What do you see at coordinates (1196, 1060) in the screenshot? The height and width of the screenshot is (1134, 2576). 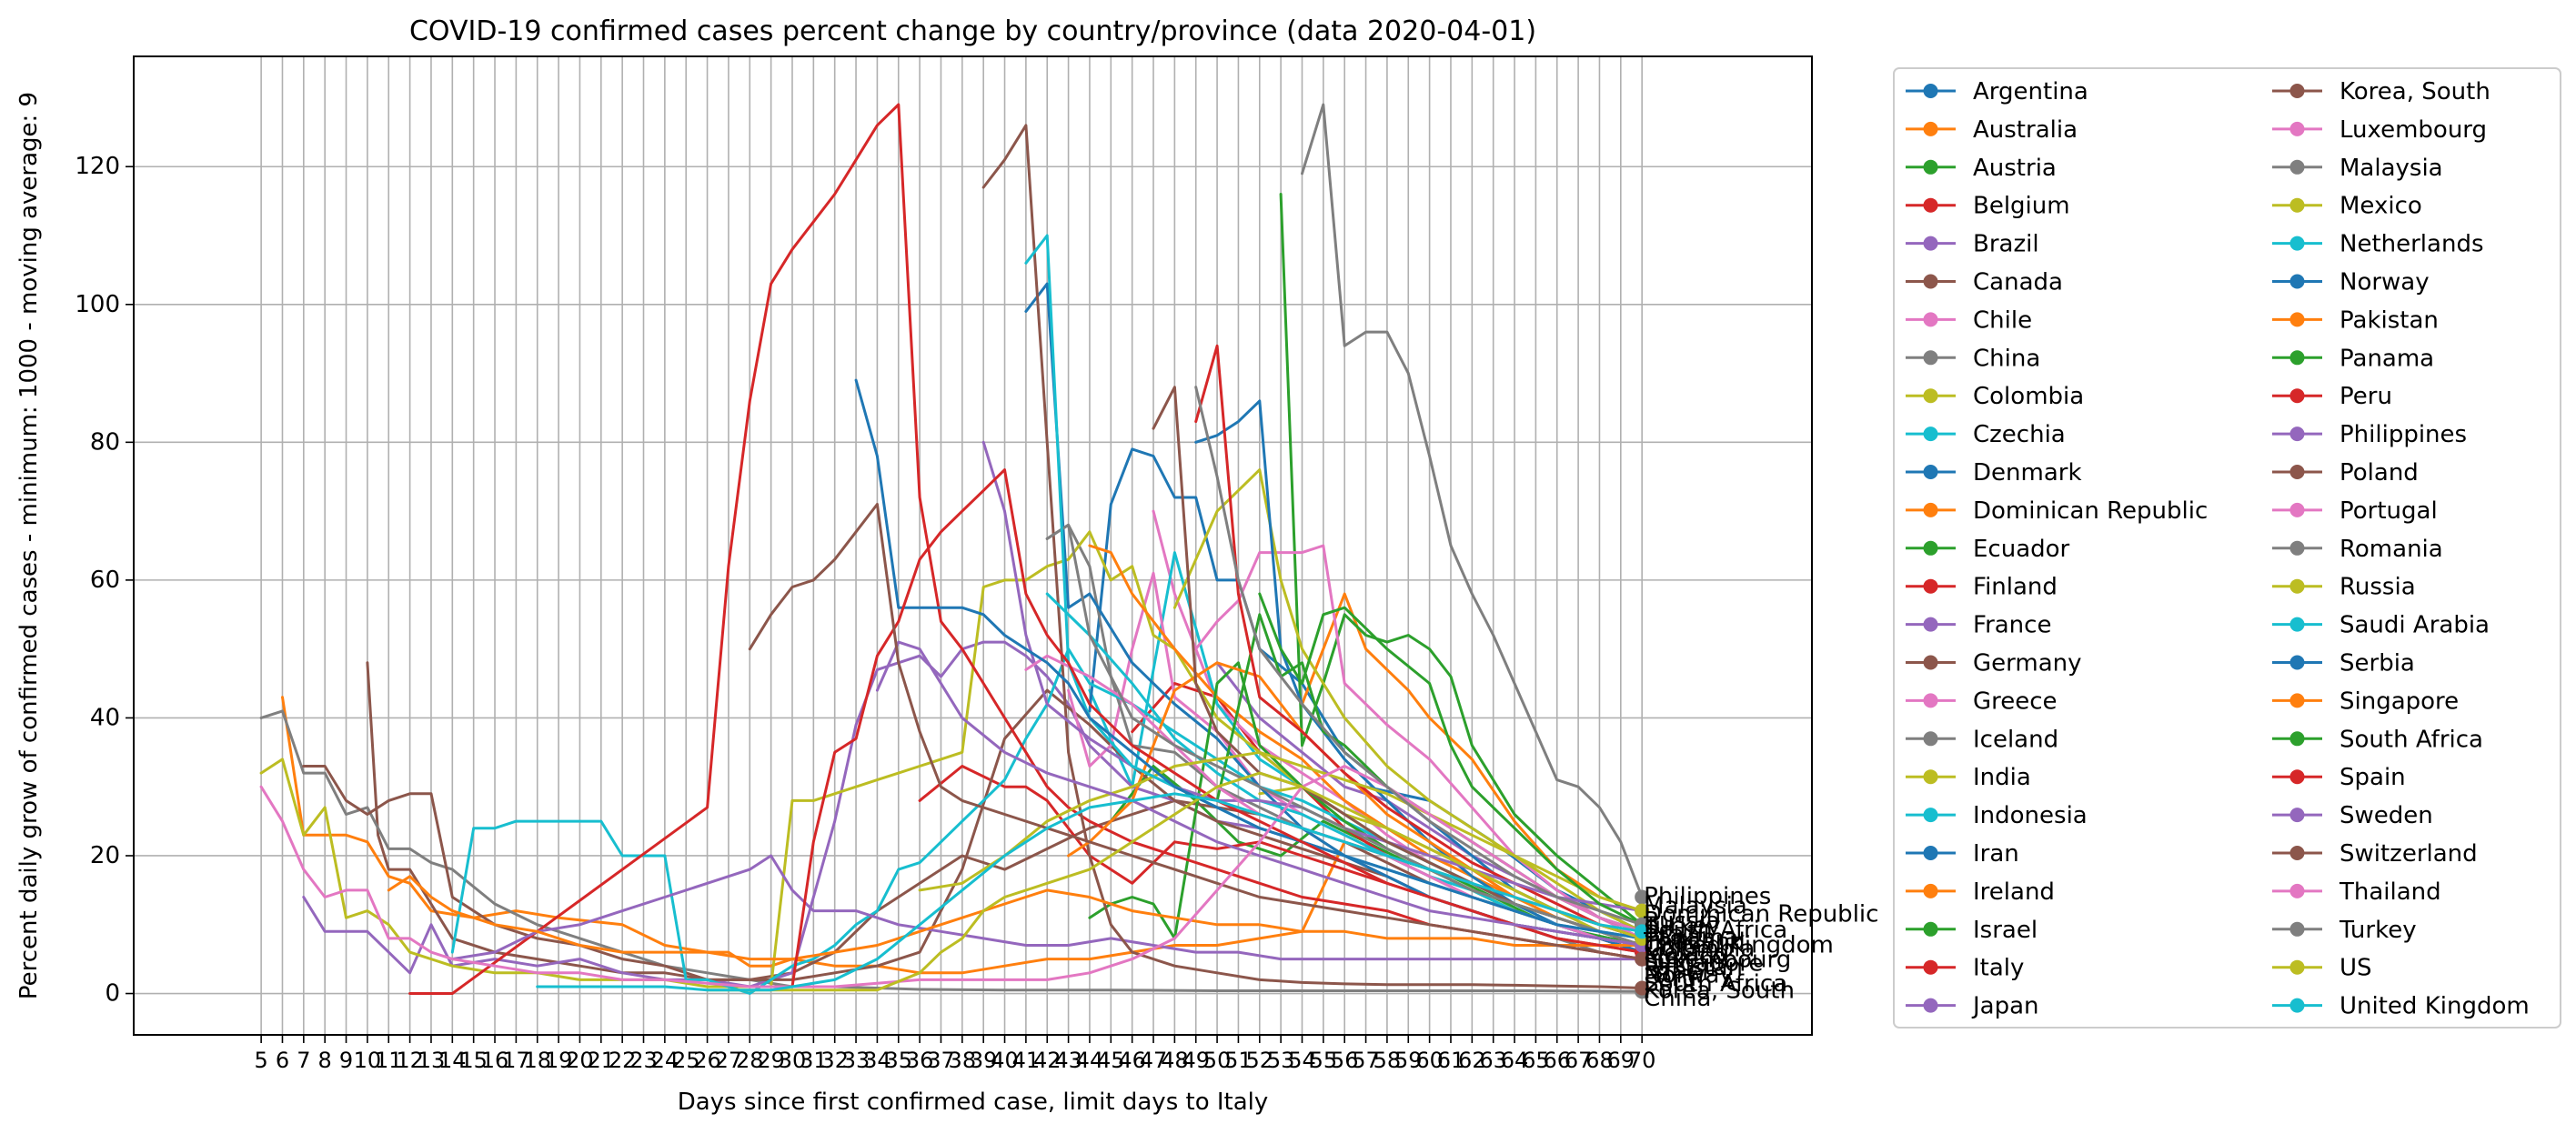 I see `x-tick-label: 49` at bounding box center [1196, 1060].